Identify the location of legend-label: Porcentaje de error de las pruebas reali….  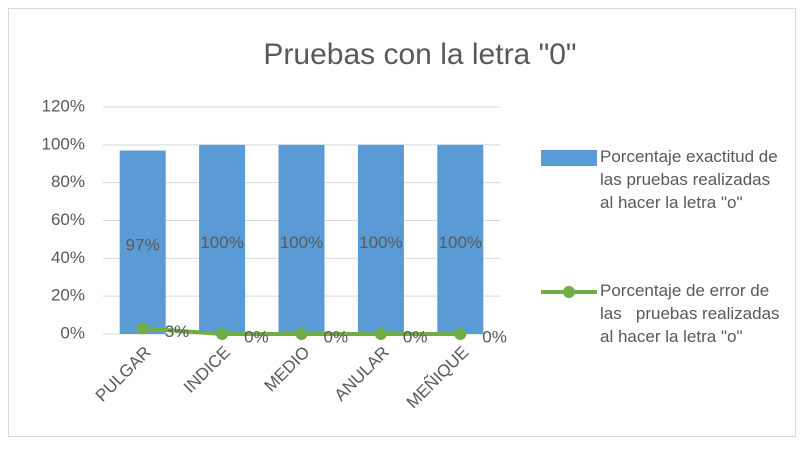
(692, 313).